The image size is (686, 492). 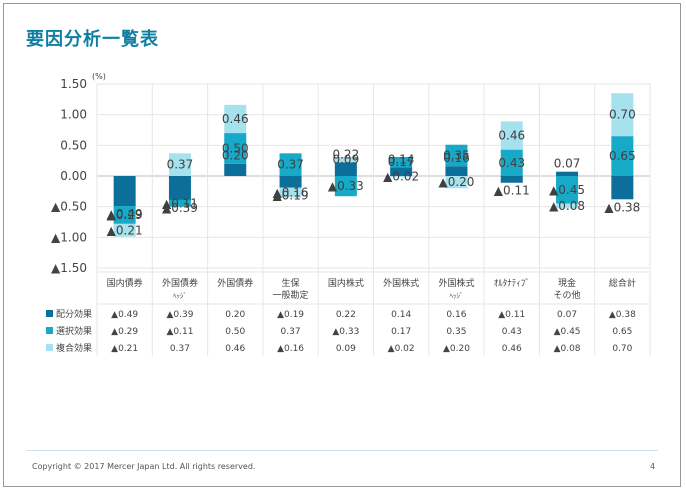 I want to click on x-category-label: 国内株式, so click(x=346, y=283).